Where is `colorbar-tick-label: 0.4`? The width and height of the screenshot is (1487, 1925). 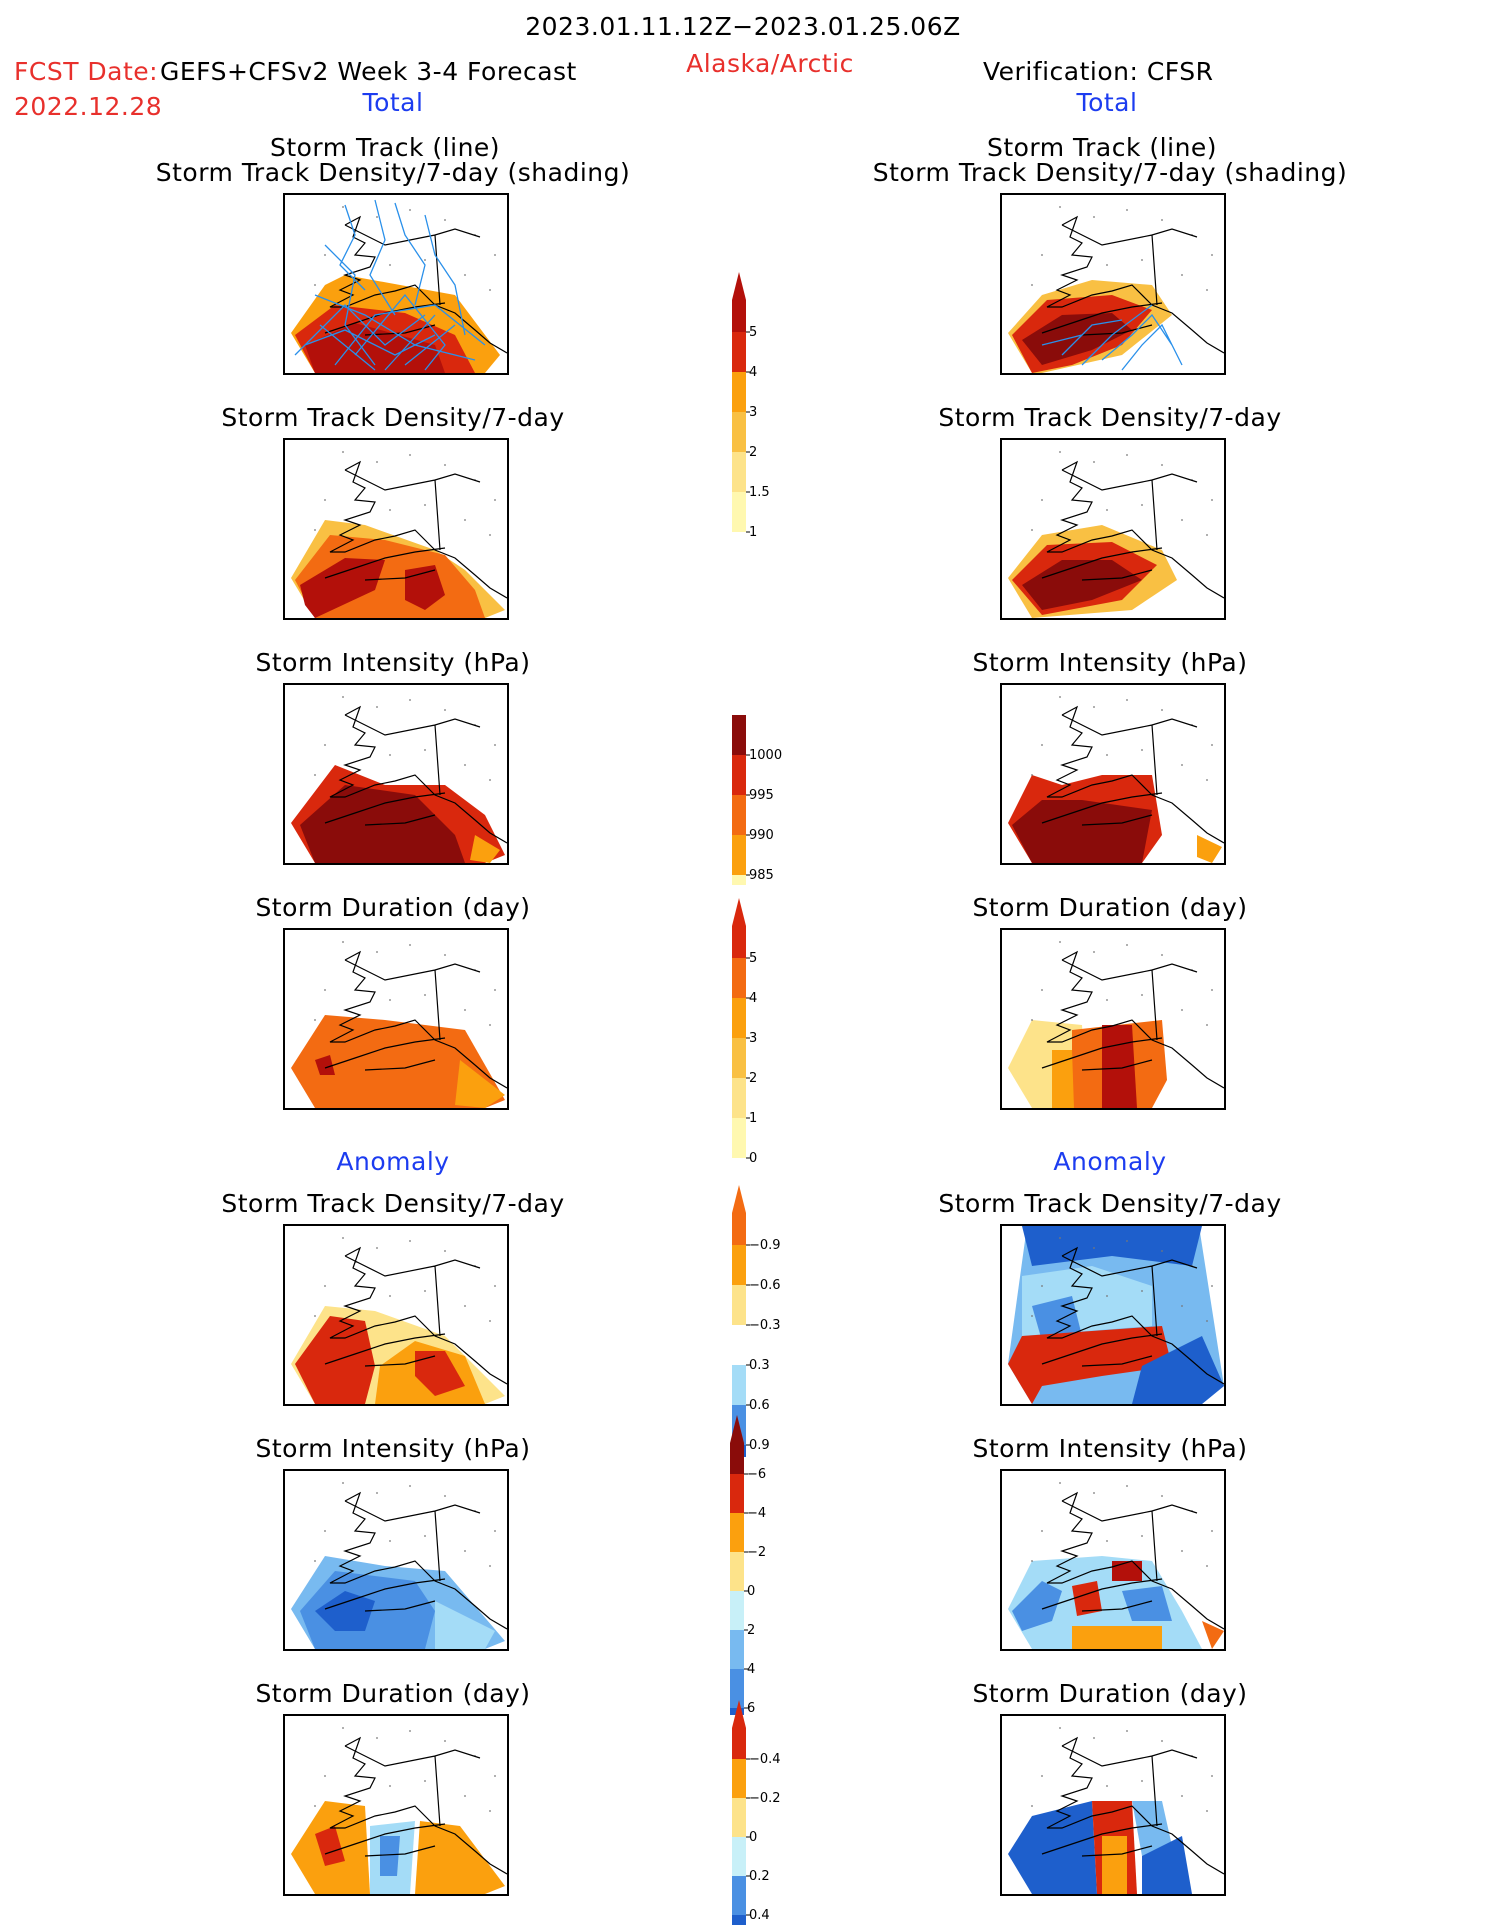
colorbar-tick-label: 0.4 is located at coordinates (759, 1915).